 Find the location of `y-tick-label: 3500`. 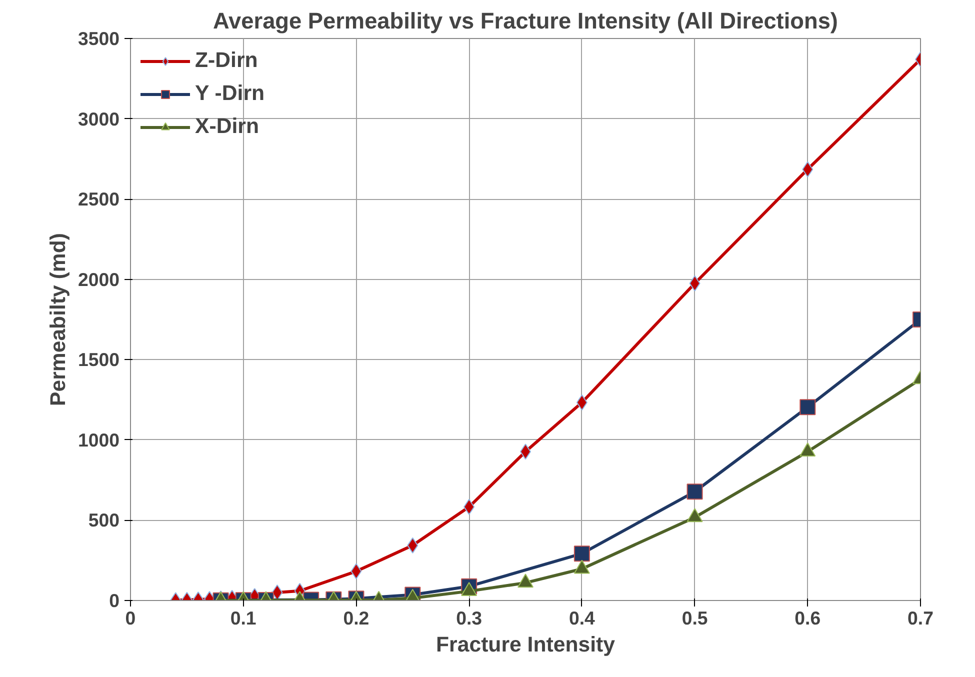

y-tick-label: 3500 is located at coordinates (99, 38).